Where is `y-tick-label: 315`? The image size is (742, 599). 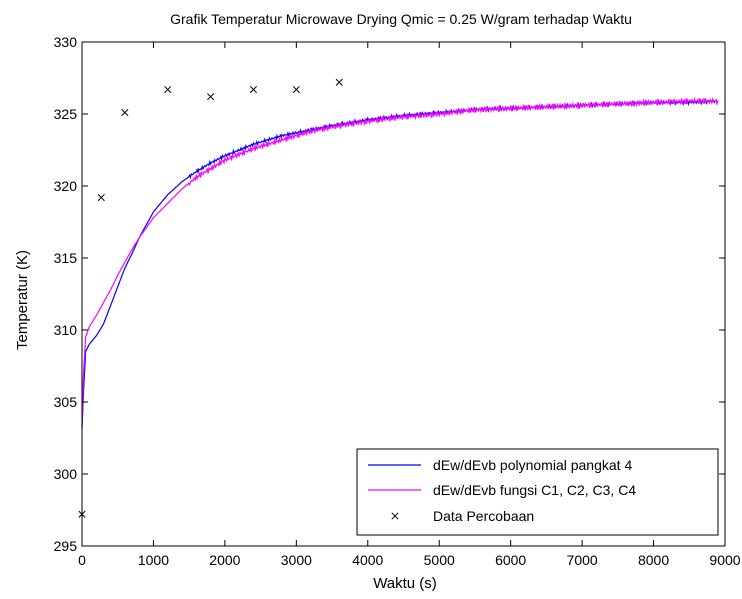
y-tick-label: 315 is located at coordinates (66, 258).